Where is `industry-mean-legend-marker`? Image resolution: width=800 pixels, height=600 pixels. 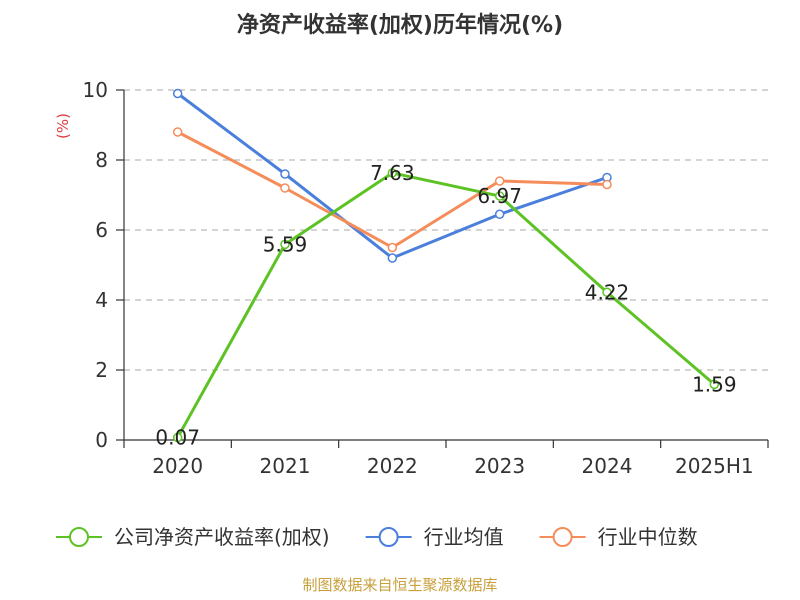 industry-mean-legend-marker is located at coordinates (388, 537).